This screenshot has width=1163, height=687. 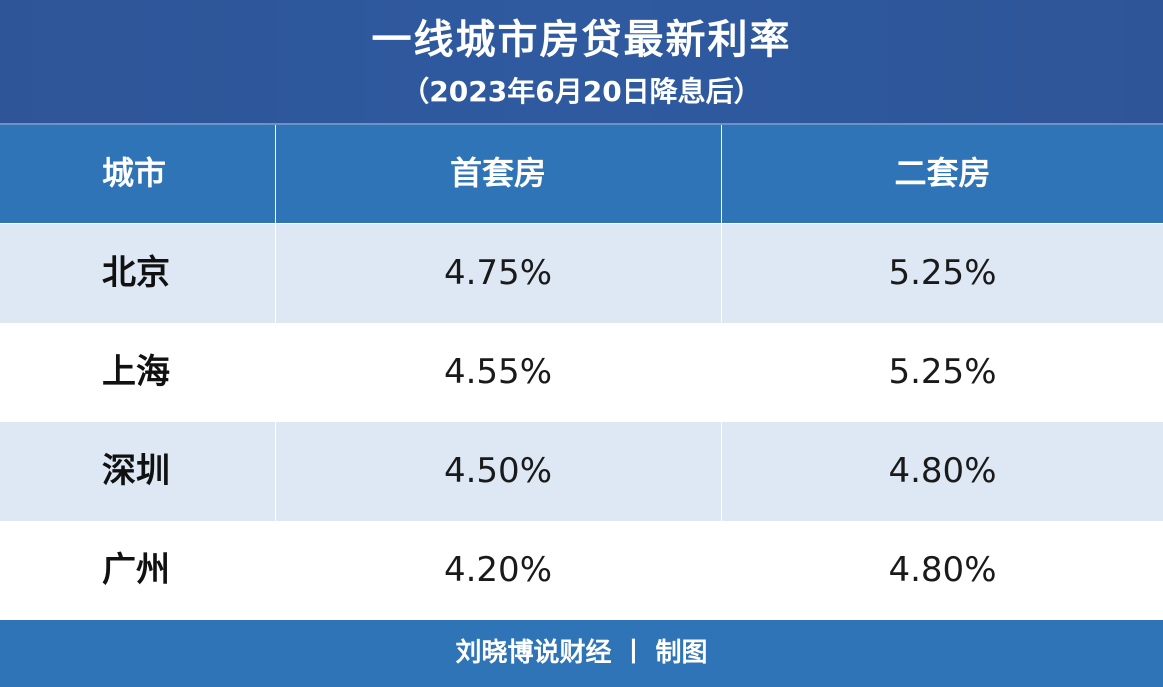 What do you see at coordinates (581, 653) in the screenshot?
I see `footer-credit: 刘晓博说财经 丨 制图` at bounding box center [581, 653].